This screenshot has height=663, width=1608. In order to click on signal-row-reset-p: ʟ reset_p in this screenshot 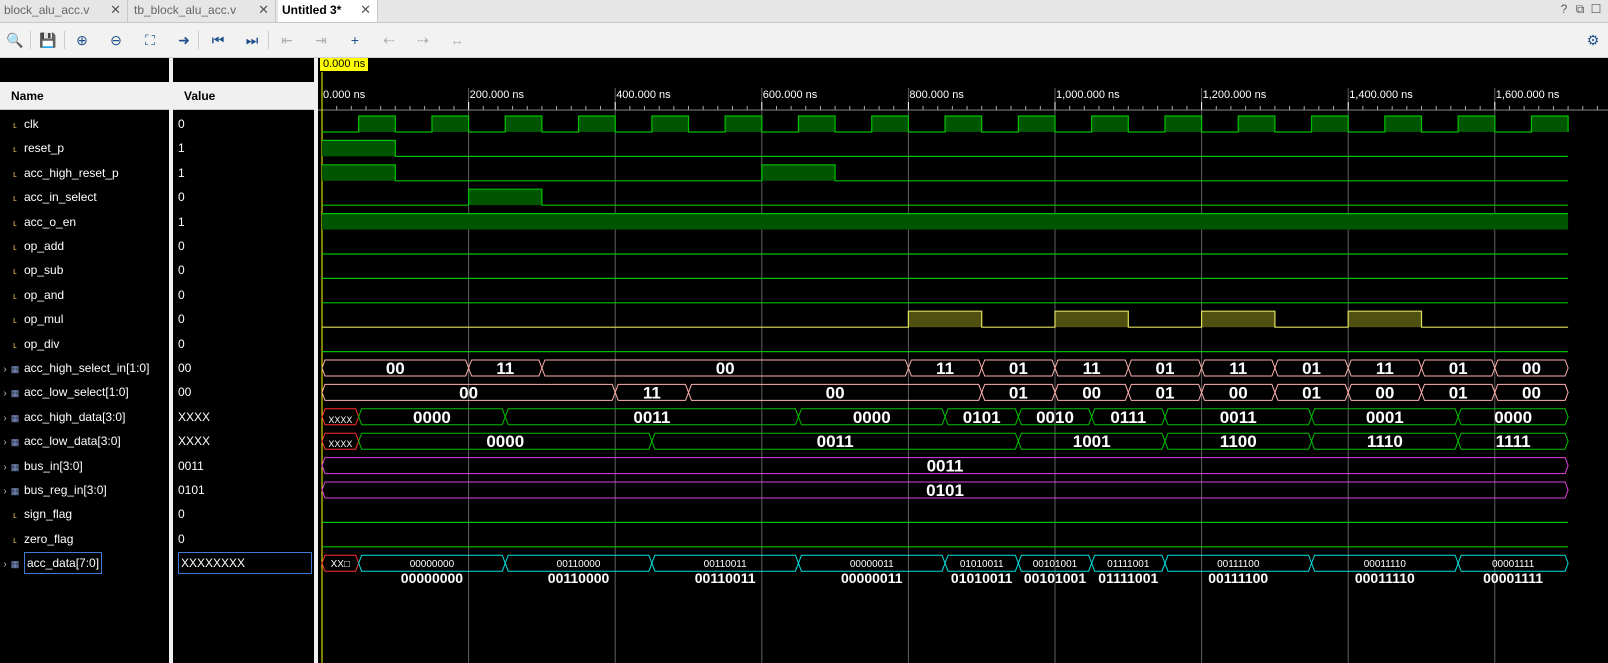, I will do `click(32, 148)`.